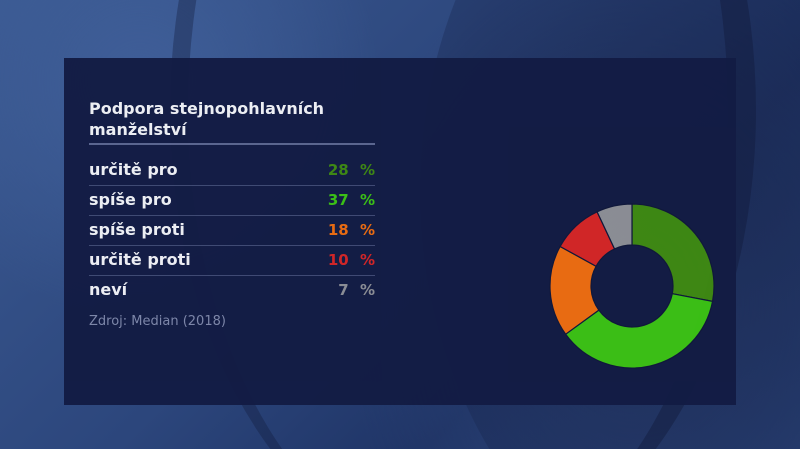 Image resolution: width=800 pixels, height=449 pixels. I want to click on legend-row-urcite-proti: určitě proti 10 %, so click(232, 261).